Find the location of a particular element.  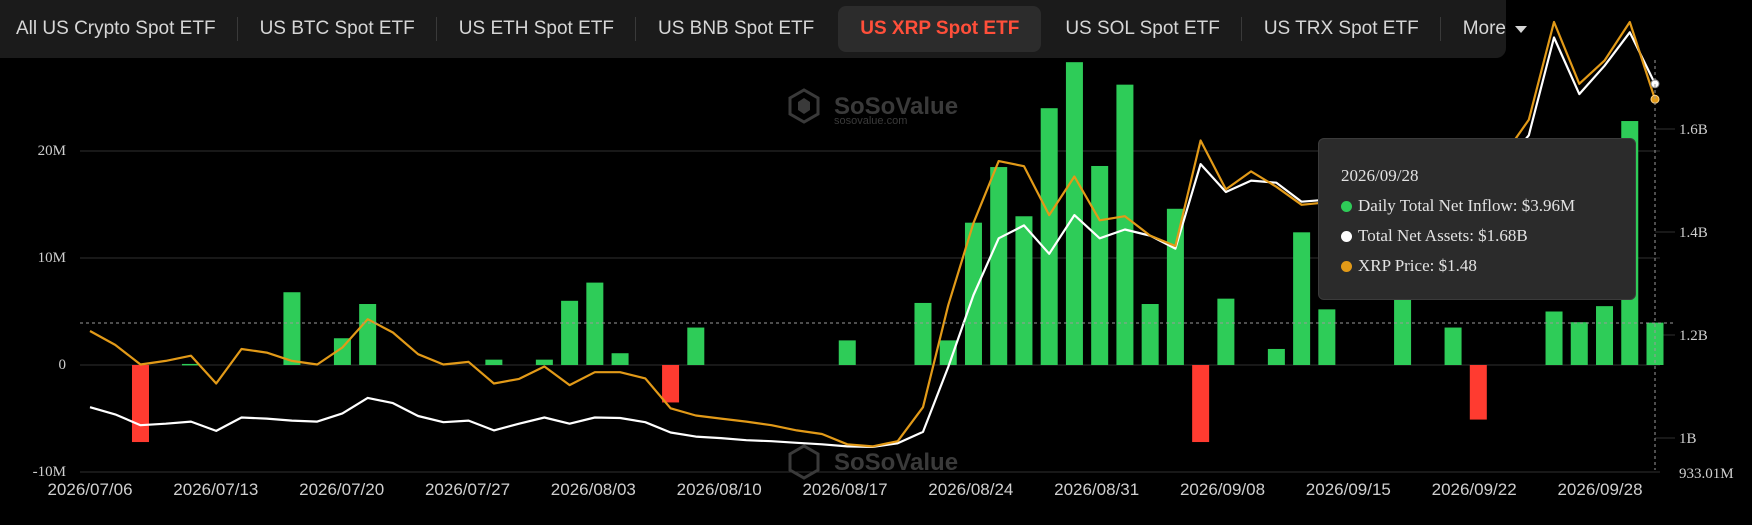

x-tick-label: 2026/07/27 is located at coordinates (467, 489).